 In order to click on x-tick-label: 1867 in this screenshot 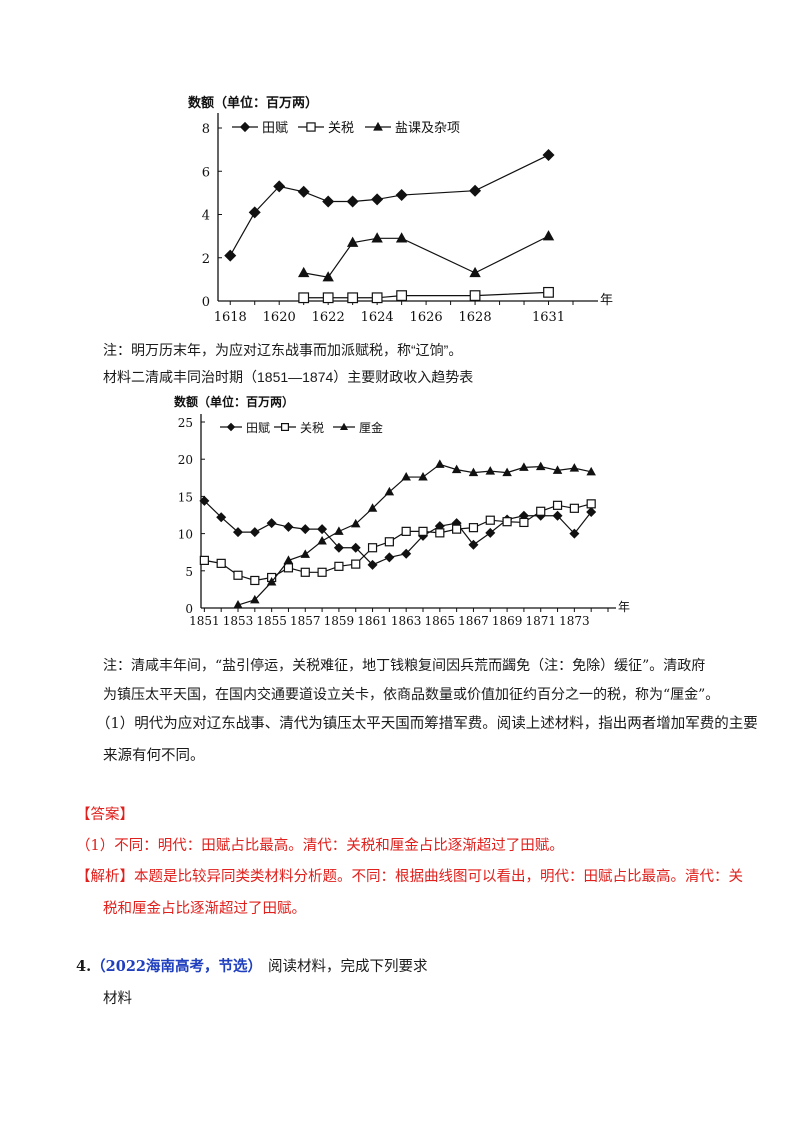, I will do `click(473, 621)`.